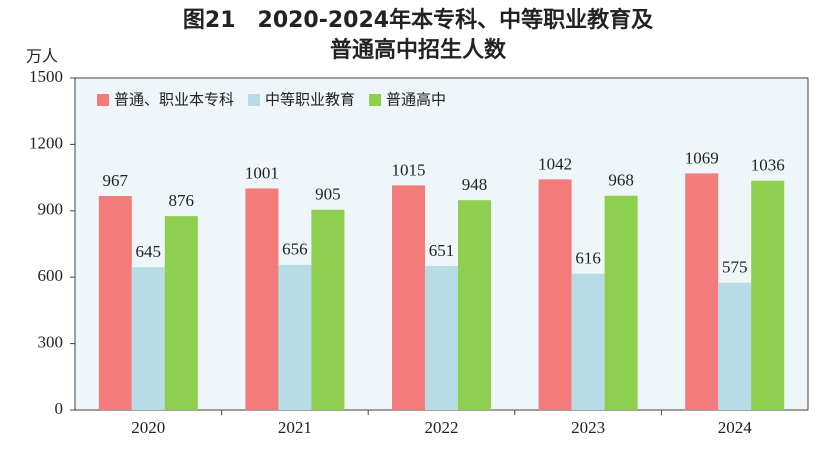  I want to click on y-tick-label: 1500, so click(46, 76).